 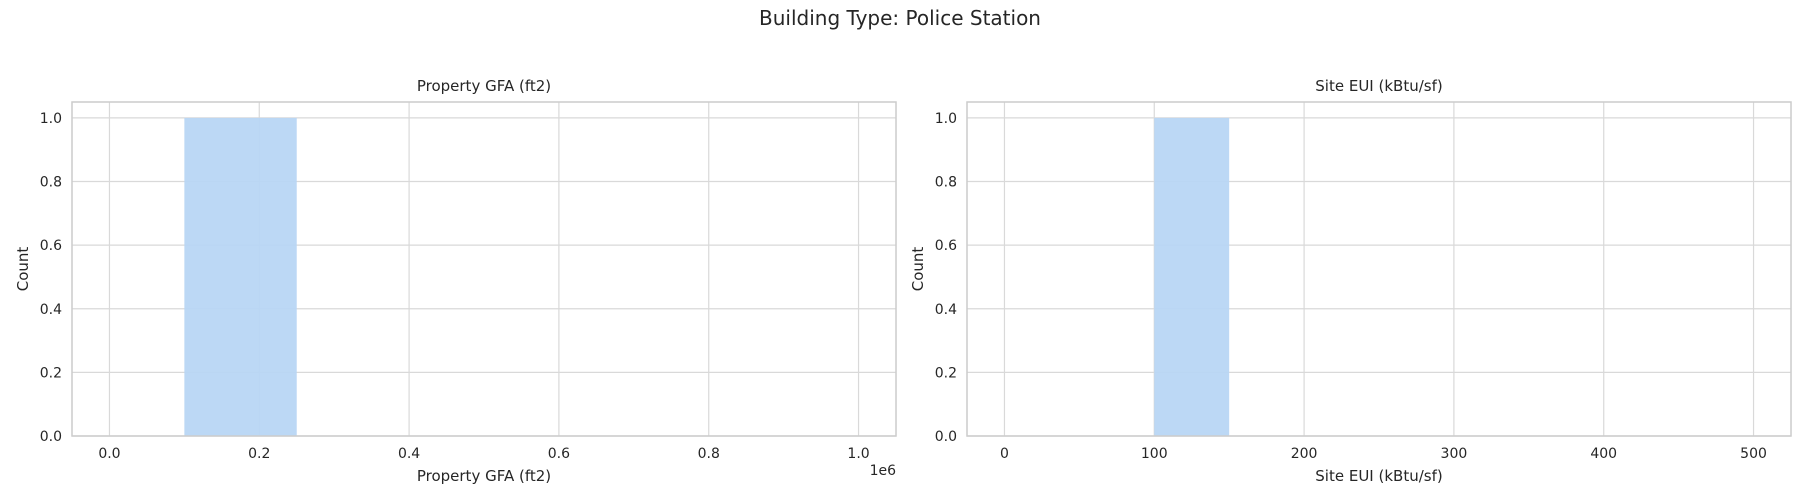 What do you see at coordinates (883, 471) in the screenshot?
I see `chart-0-offset-label: 1e6` at bounding box center [883, 471].